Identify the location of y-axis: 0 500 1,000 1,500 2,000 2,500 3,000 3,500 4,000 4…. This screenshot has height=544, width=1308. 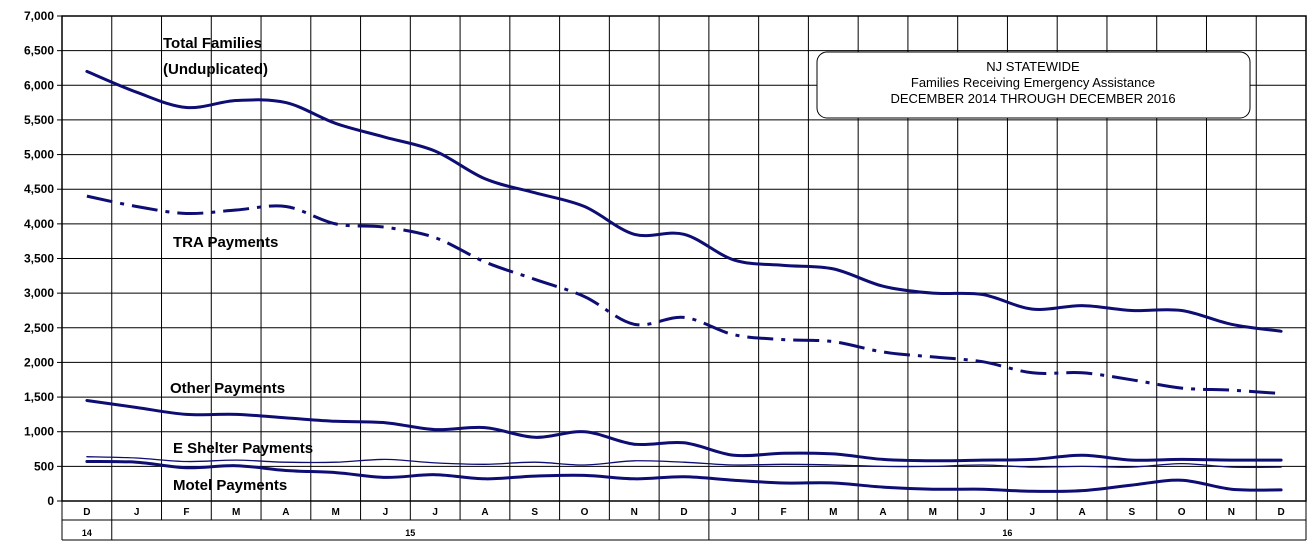
(43, 258).